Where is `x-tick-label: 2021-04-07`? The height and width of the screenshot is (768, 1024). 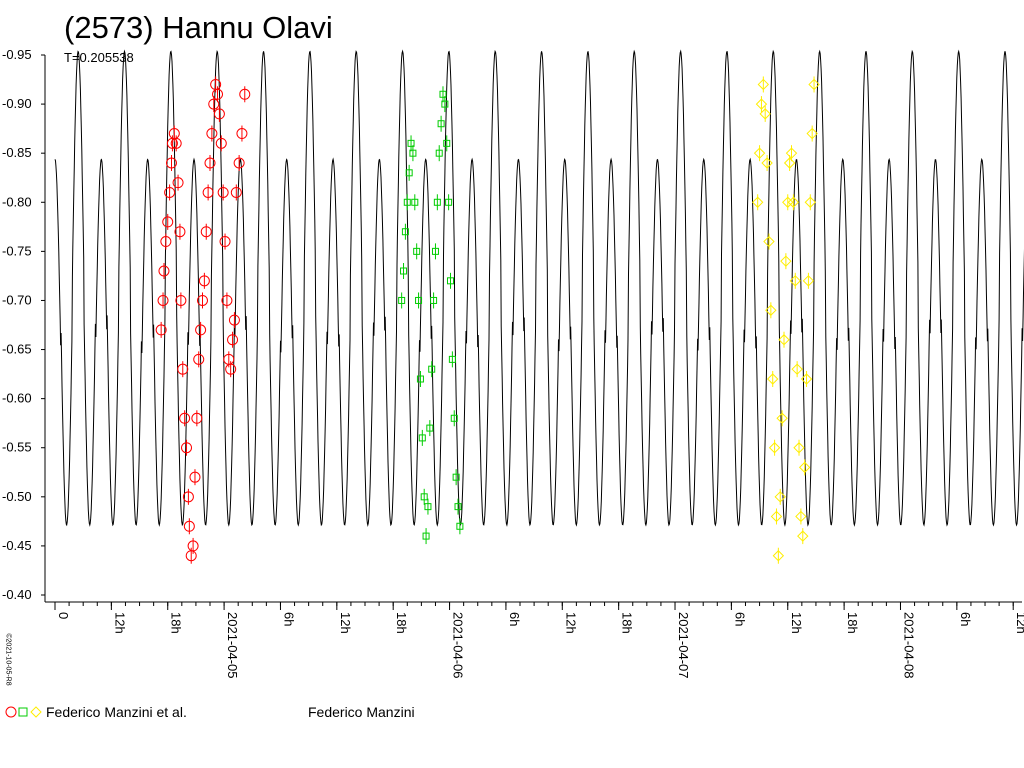 x-tick-label: 2021-04-07 is located at coordinates (683, 645).